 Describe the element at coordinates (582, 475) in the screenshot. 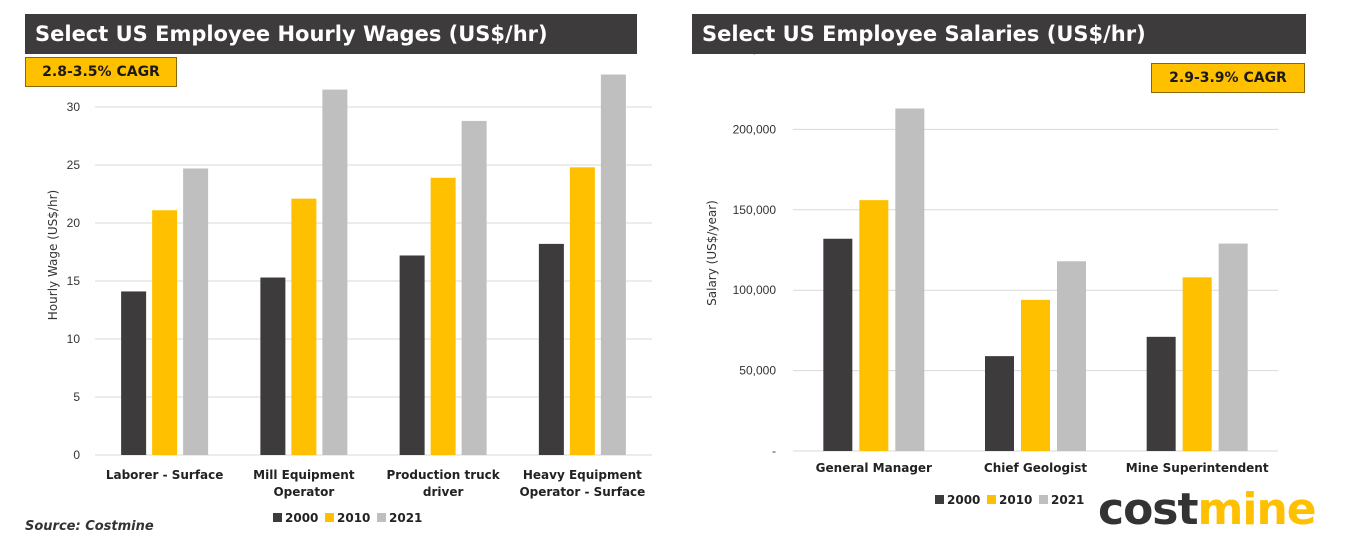

I see `hourly-category-label: Heavy Equipment` at that location.